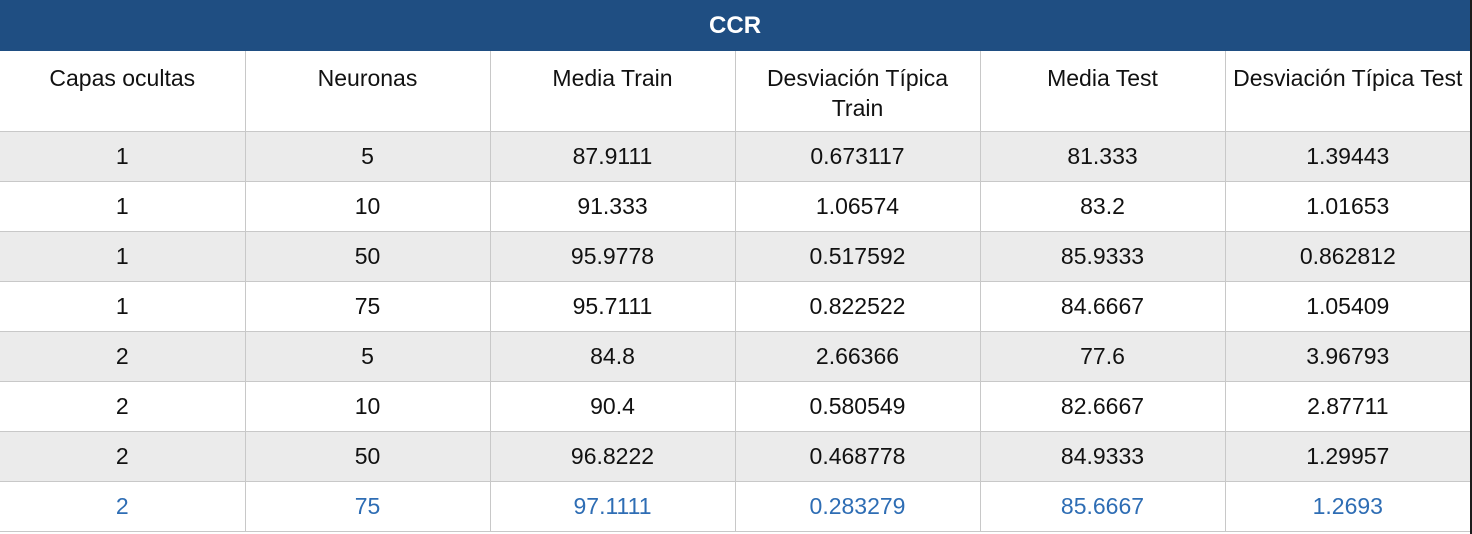 This screenshot has width=1472, height=534. I want to click on column-header-media-test: Media Test, so click(1102, 91).